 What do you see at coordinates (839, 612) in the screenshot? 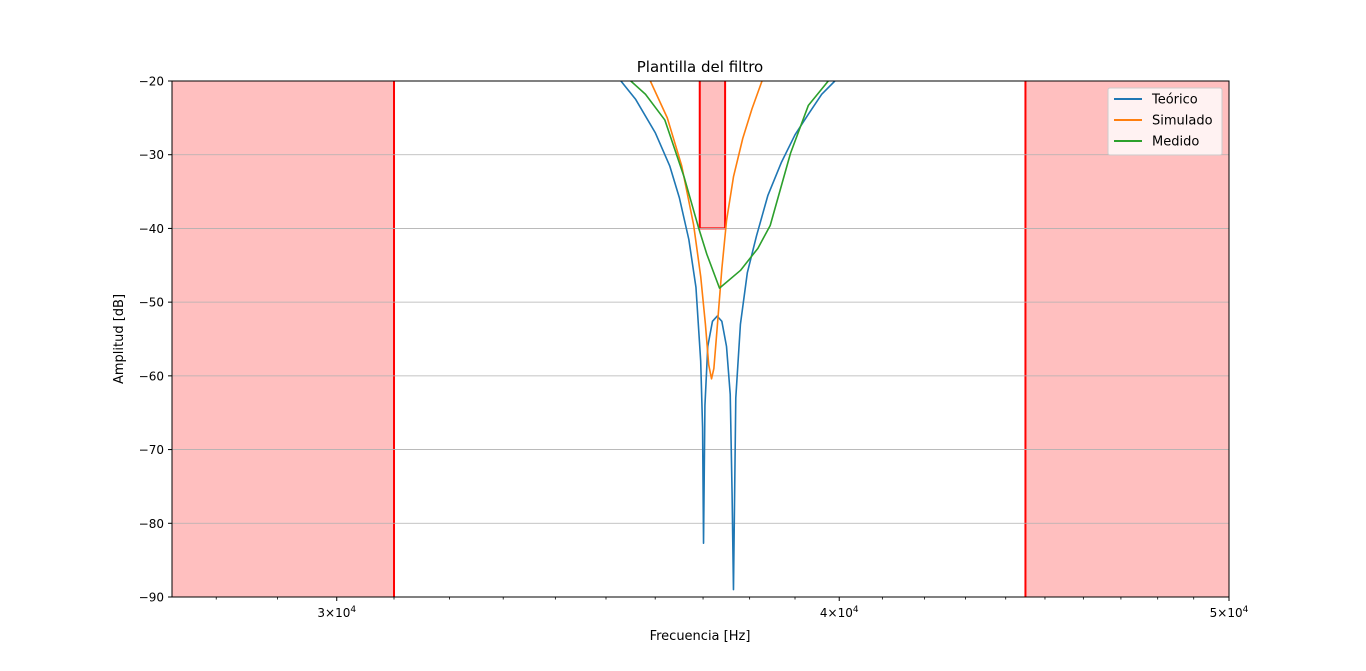
I see `x-tick-label: 4×104` at bounding box center [839, 612].